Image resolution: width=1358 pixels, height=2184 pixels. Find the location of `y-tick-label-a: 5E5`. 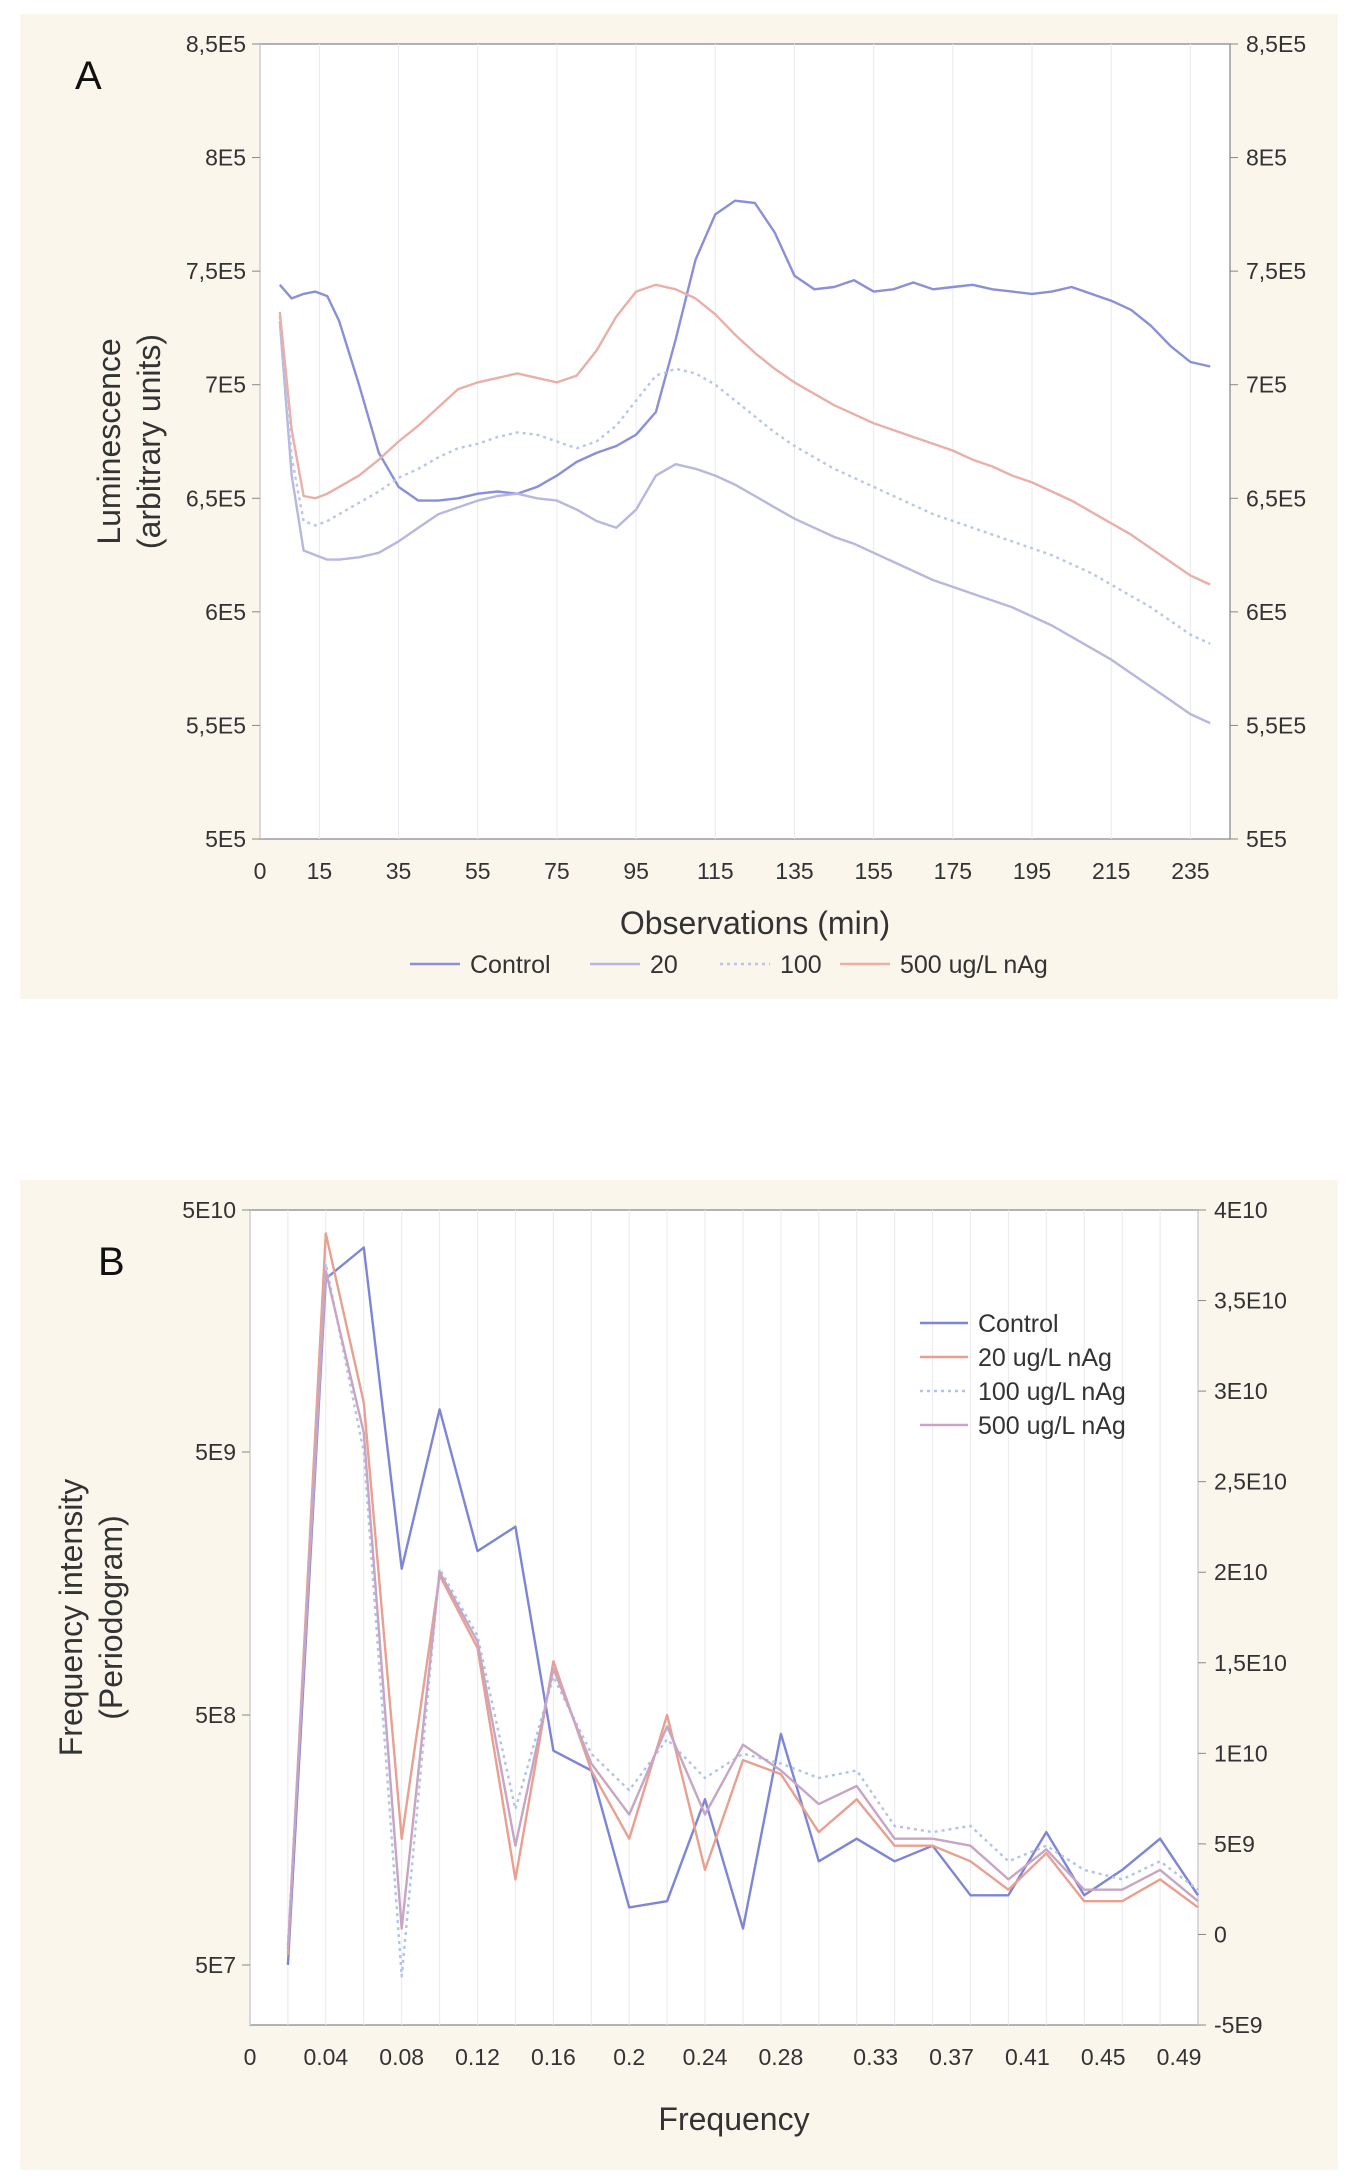

y-tick-label-a: 5E5 is located at coordinates (225, 839).